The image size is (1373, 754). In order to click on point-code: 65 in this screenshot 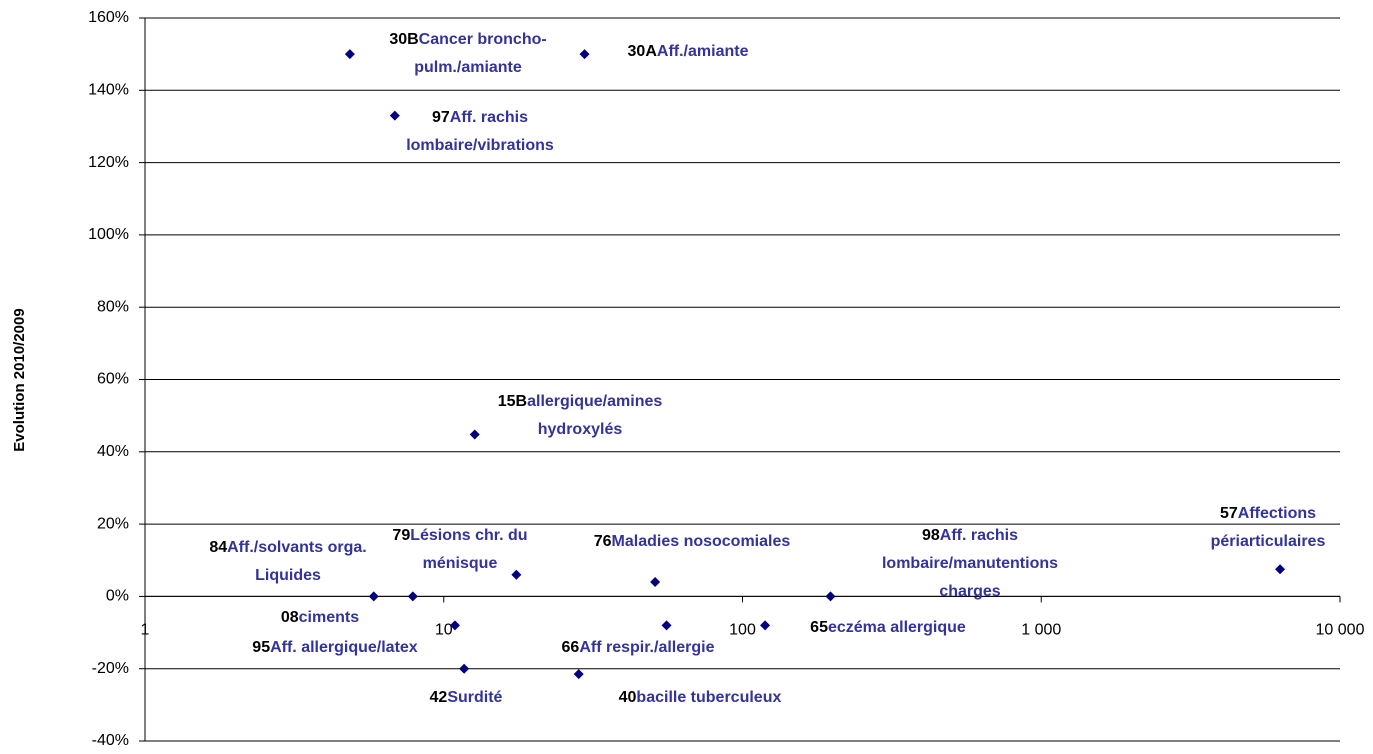, I will do `click(819, 627)`.